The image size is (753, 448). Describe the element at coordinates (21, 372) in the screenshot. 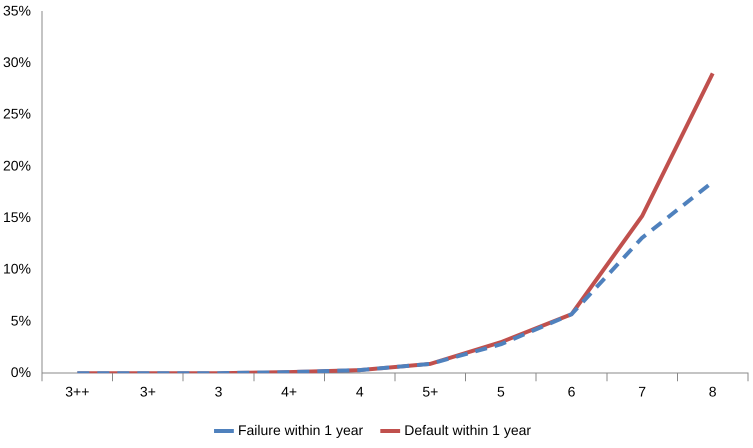

I see `y-tick-label: 0%` at that location.